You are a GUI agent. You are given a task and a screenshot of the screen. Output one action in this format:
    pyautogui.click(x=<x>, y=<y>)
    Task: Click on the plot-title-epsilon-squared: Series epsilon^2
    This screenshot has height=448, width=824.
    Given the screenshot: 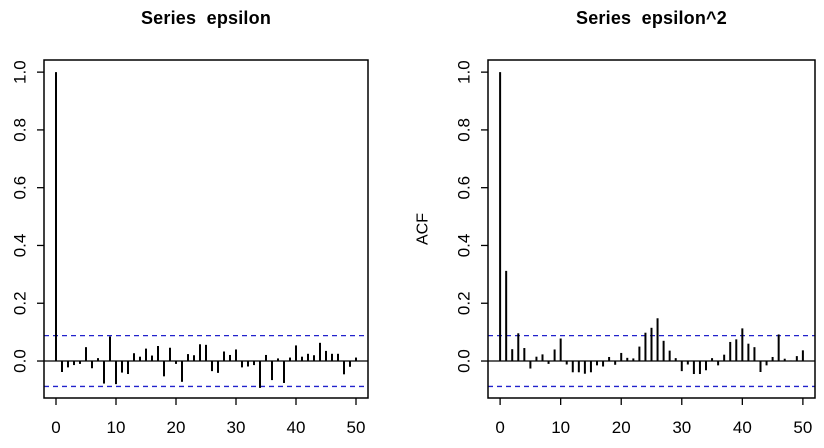 What is the action you would take?
    pyautogui.click(x=651, y=18)
    